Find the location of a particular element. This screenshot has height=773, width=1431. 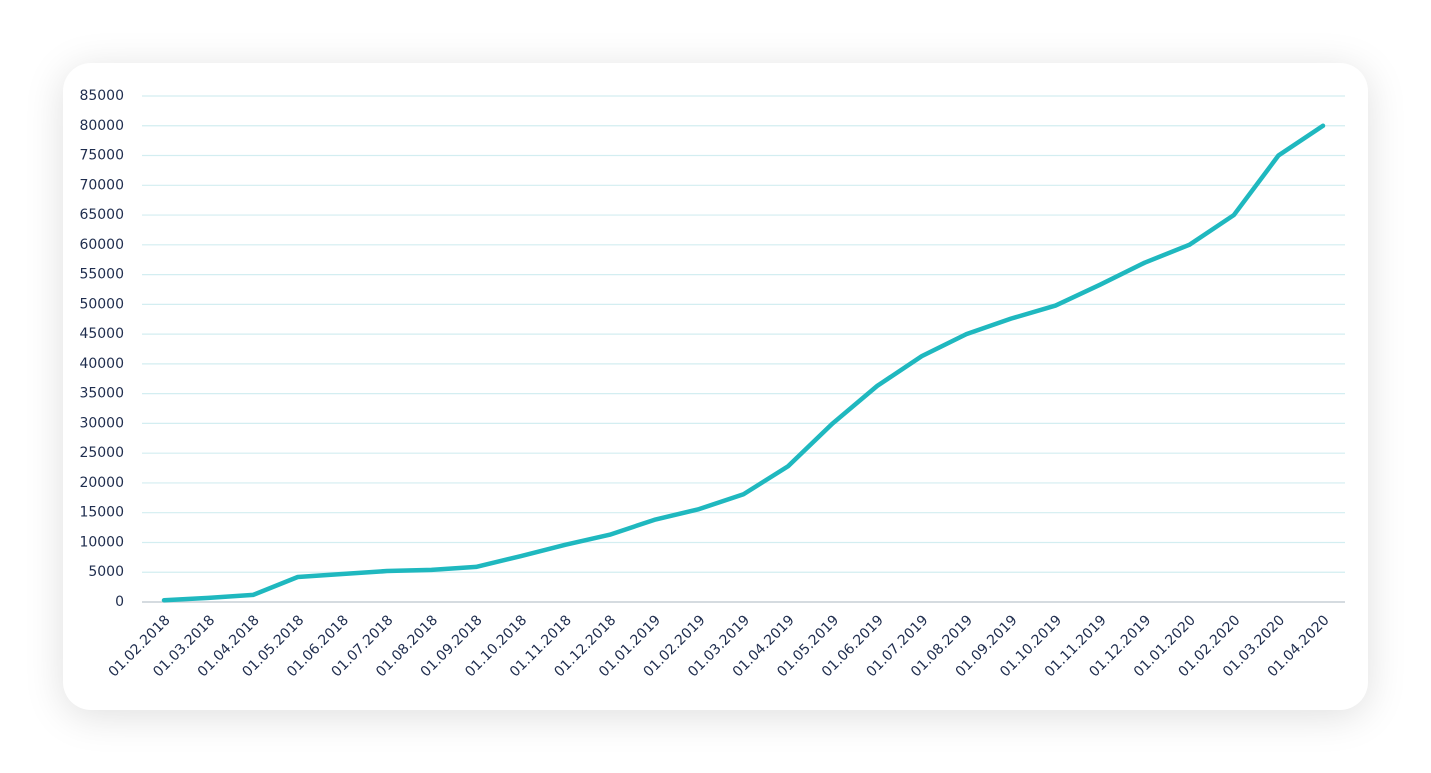

y-tick-label: 20000 is located at coordinates (101, 483).